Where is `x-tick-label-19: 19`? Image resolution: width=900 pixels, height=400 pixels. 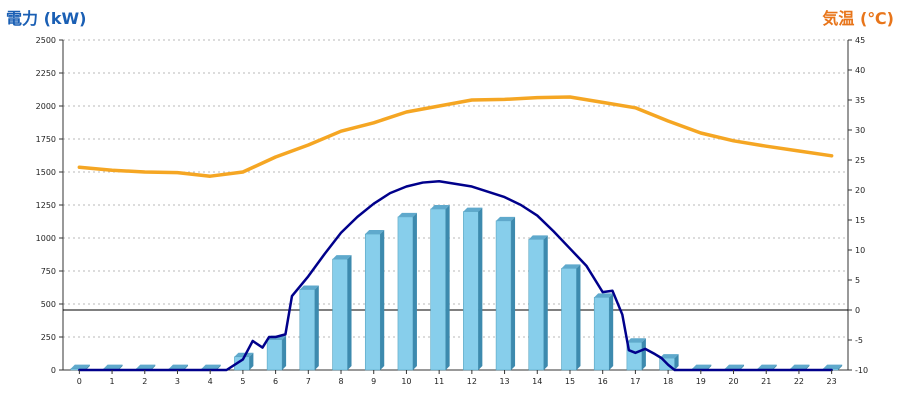 x-tick-label-19: 19 is located at coordinates (701, 381).